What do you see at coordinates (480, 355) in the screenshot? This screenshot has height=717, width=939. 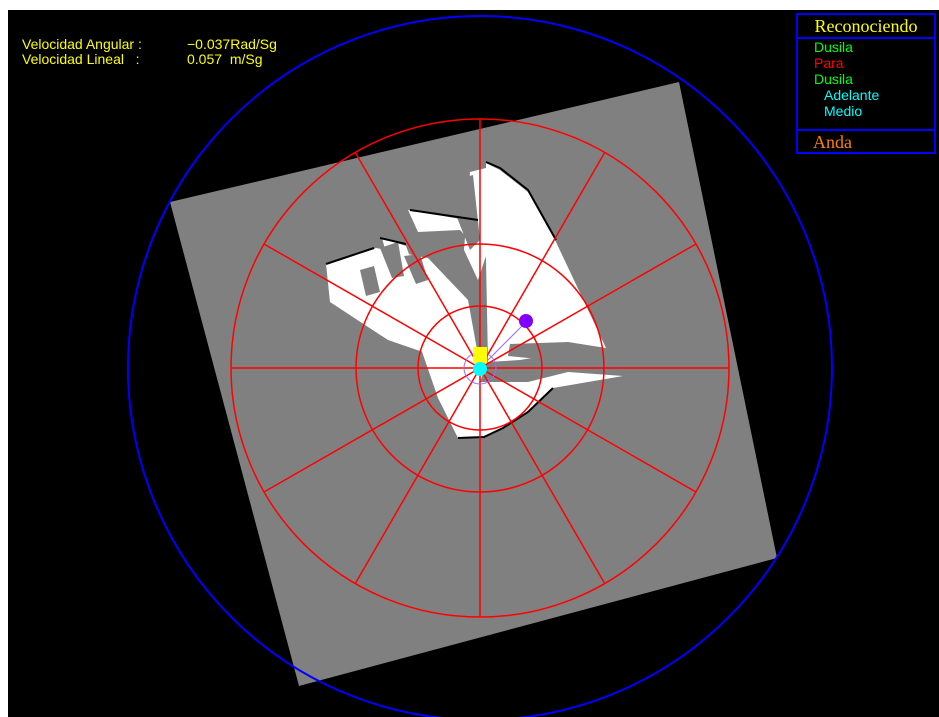 I see `robot-marker` at bounding box center [480, 355].